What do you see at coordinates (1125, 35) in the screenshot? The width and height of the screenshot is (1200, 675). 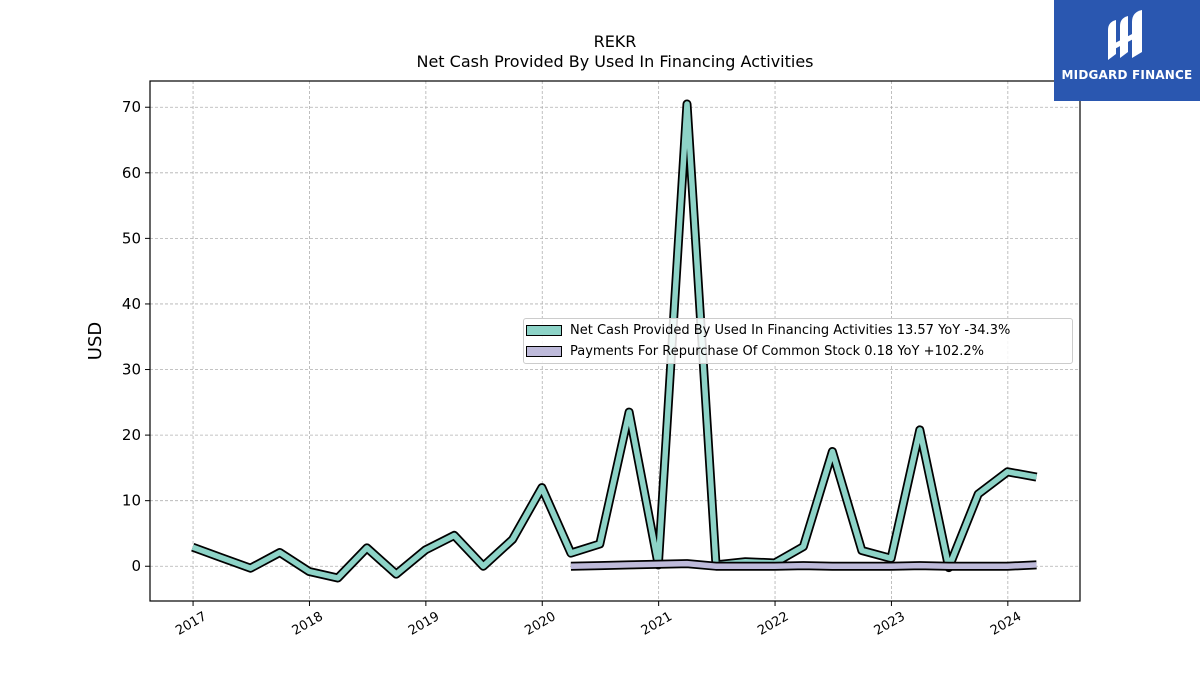 I see `logo-mark-icon` at bounding box center [1125, 35].